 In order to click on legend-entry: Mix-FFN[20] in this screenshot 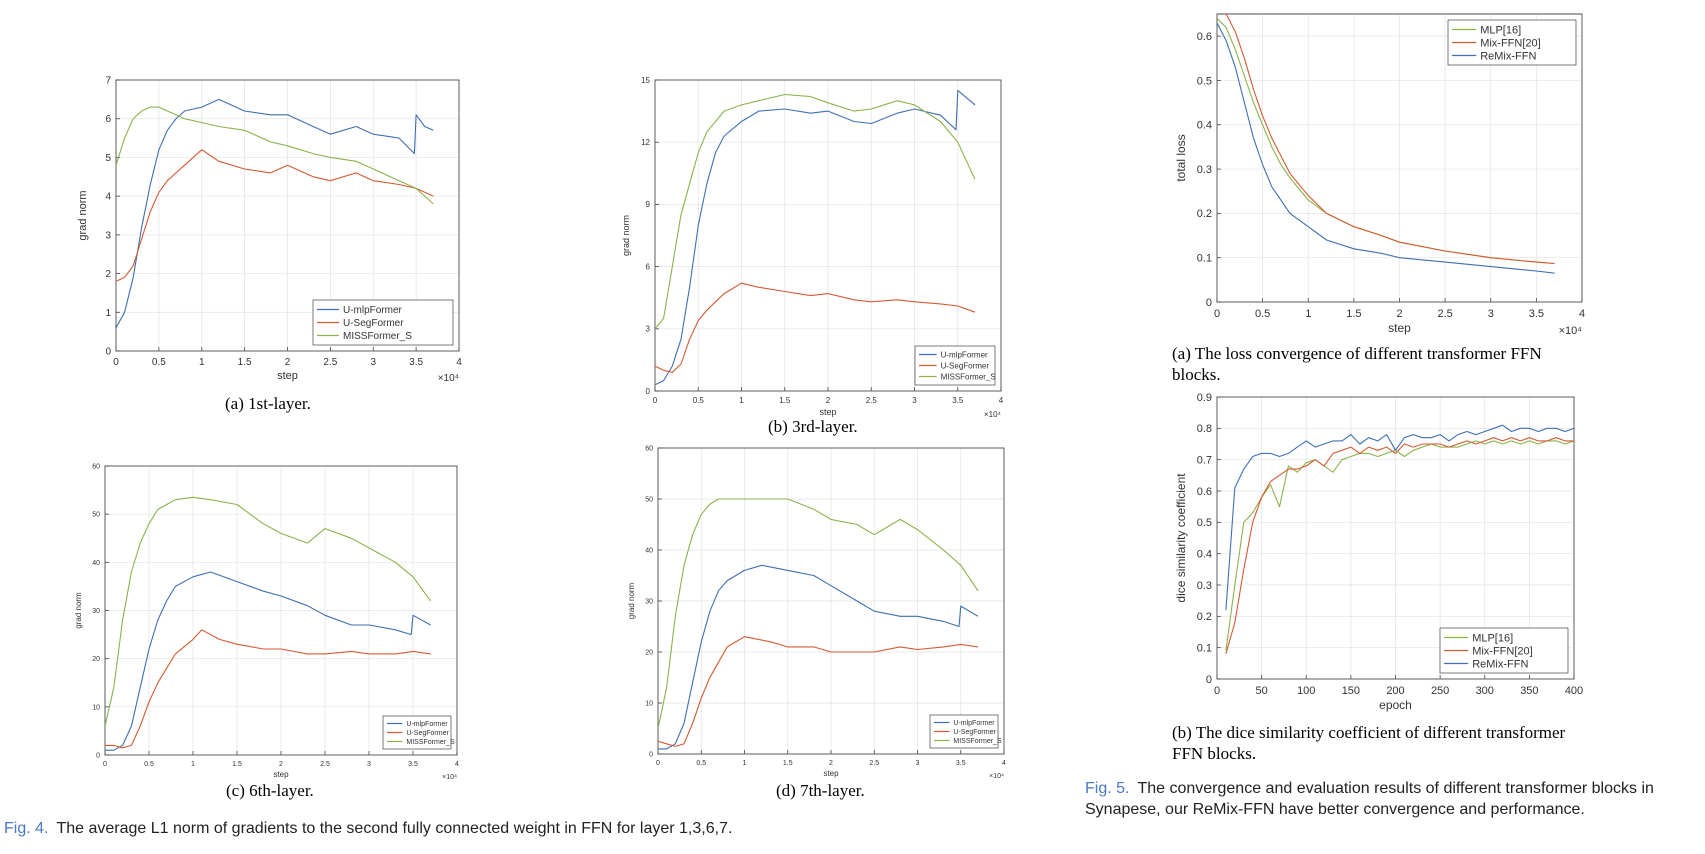, I will do `click(1510, 43)`.